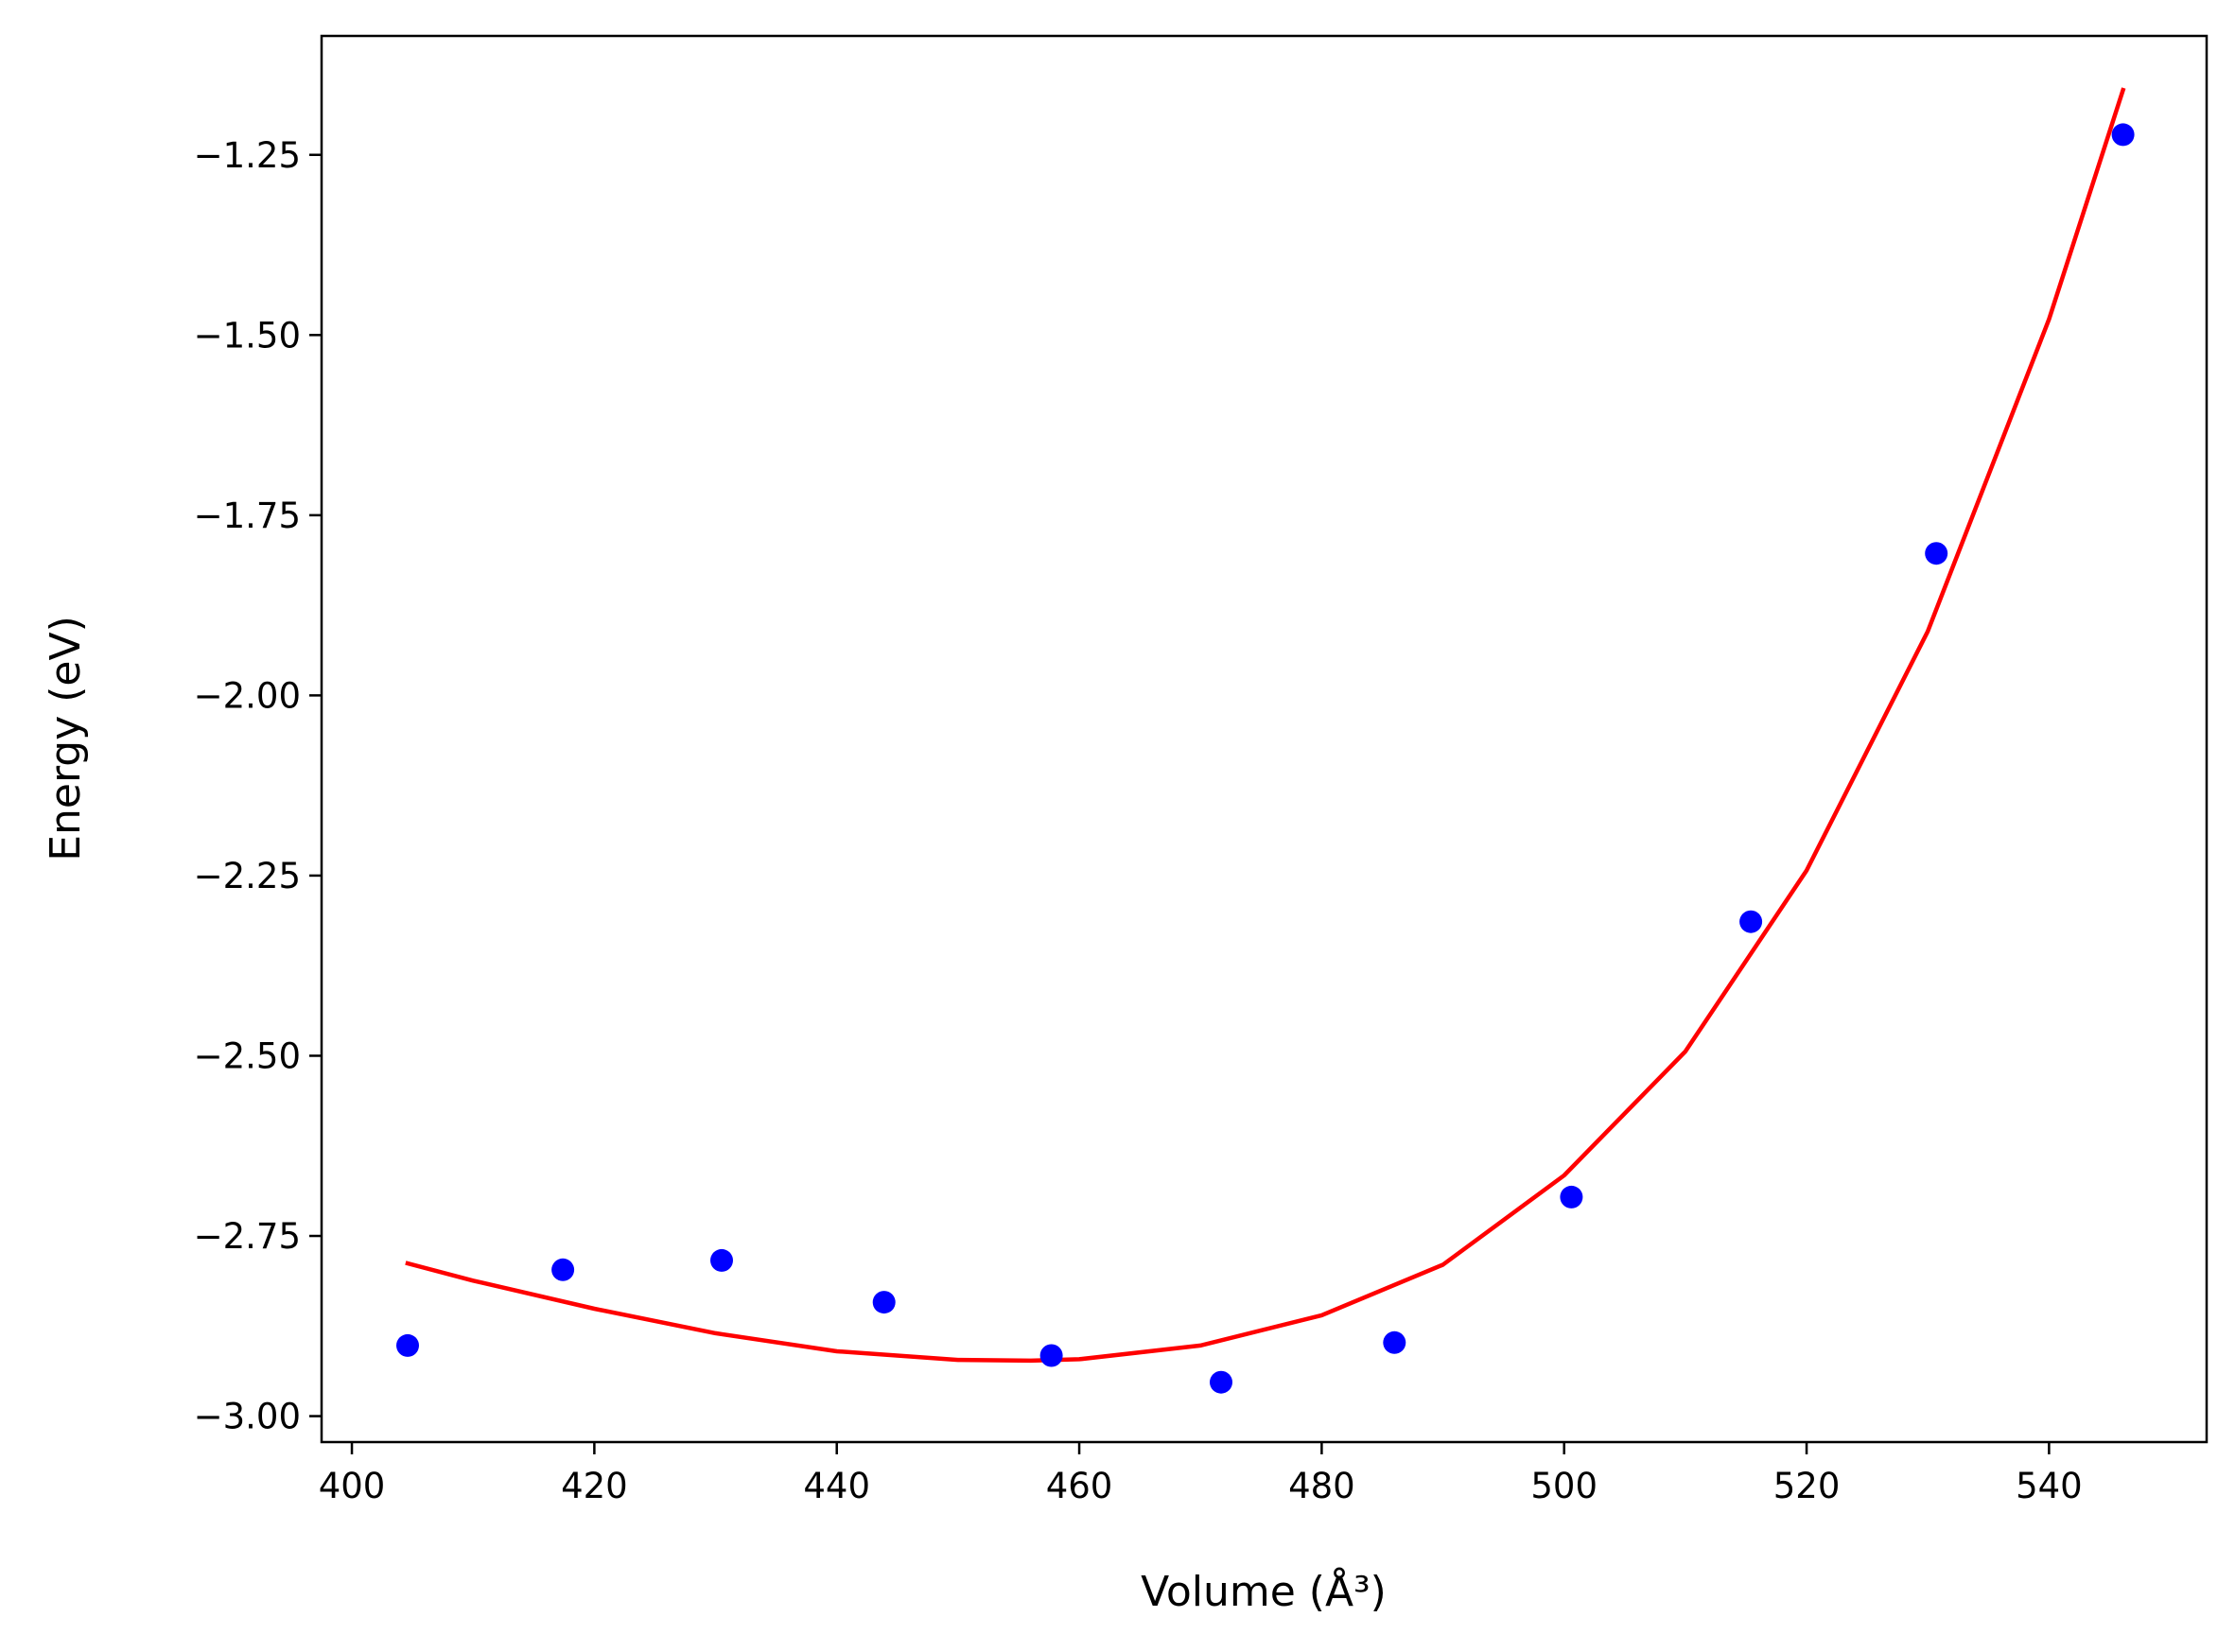 This screenshot has height=1652, width=2235. I want to click on y-tick-label: −2.75, so click(247, 1236).